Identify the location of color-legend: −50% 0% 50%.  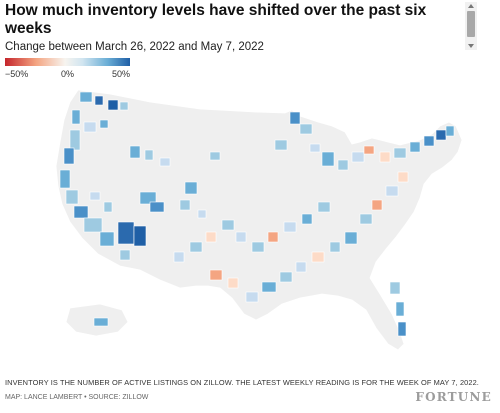
(67, 69).